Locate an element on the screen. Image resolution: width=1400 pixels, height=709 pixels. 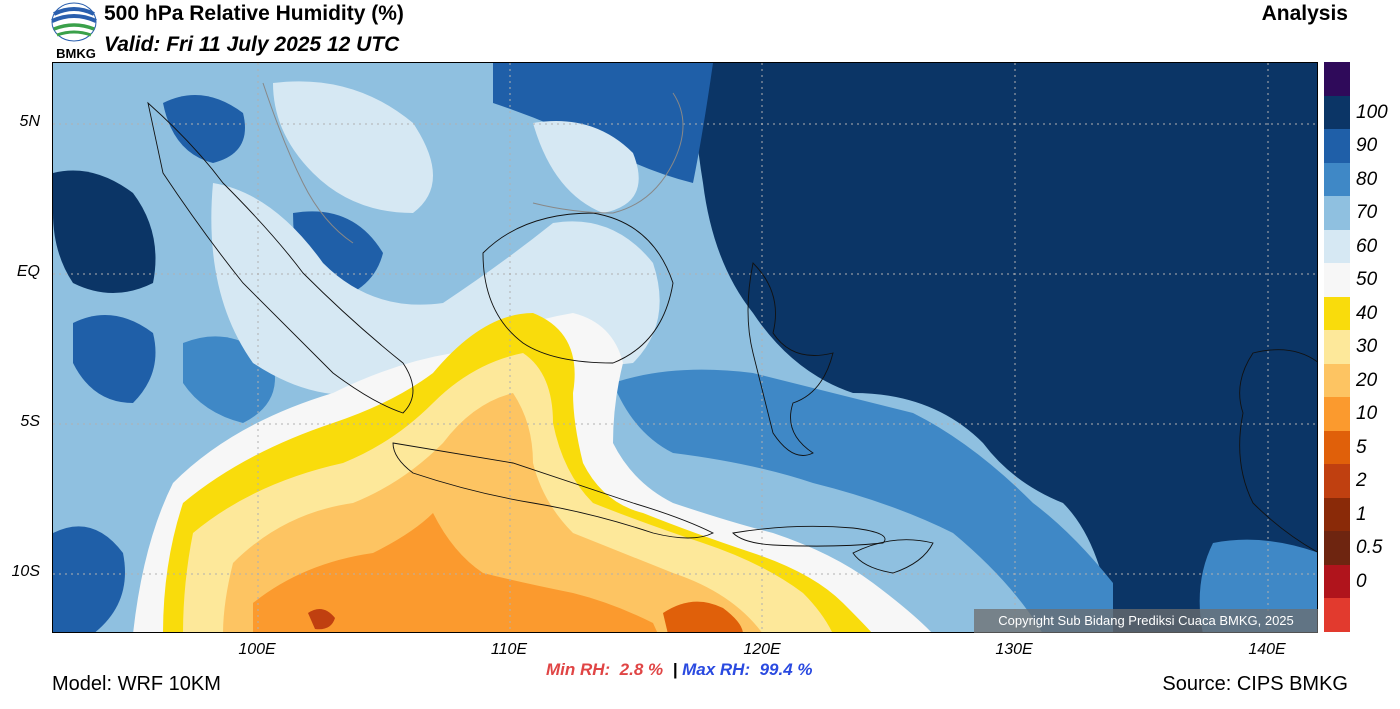
colorbar-label: 2 is located at coordinates (1361, 481).